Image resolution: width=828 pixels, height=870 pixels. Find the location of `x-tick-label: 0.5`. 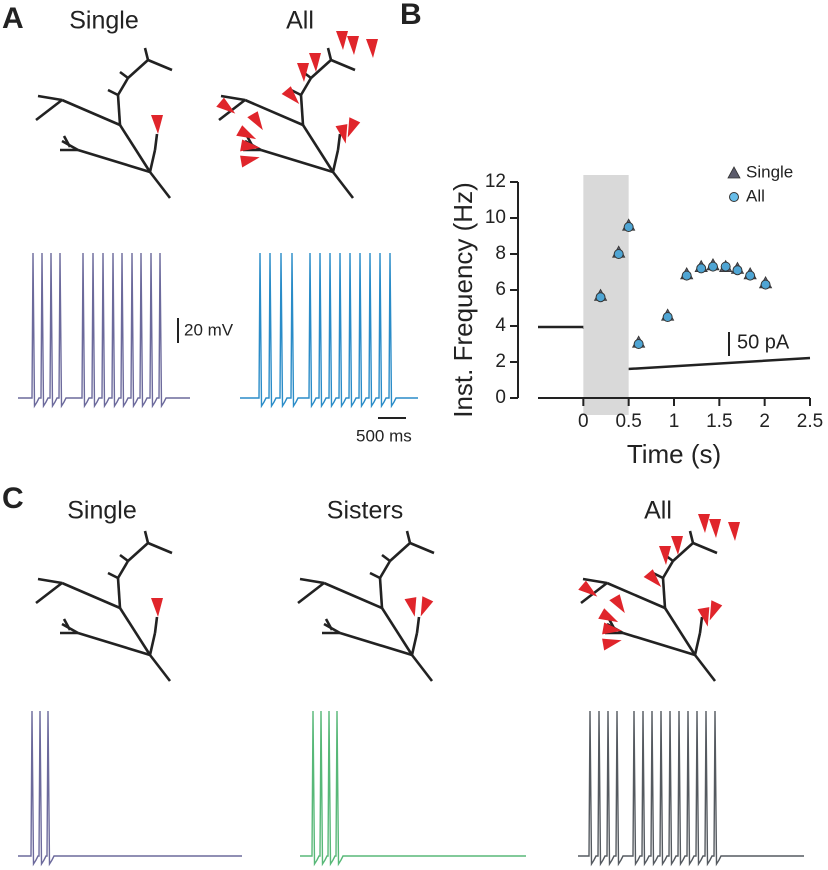

x-tick-label: 0.5 is located at coordinates (628, 421).